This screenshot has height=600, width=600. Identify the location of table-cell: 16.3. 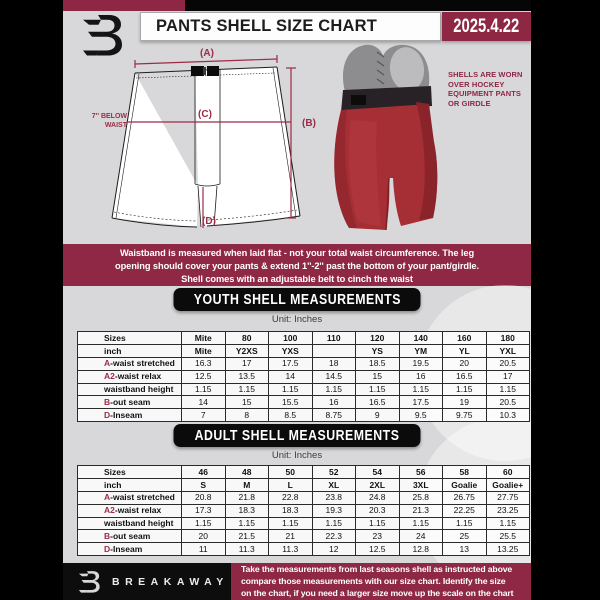
(203, 363).